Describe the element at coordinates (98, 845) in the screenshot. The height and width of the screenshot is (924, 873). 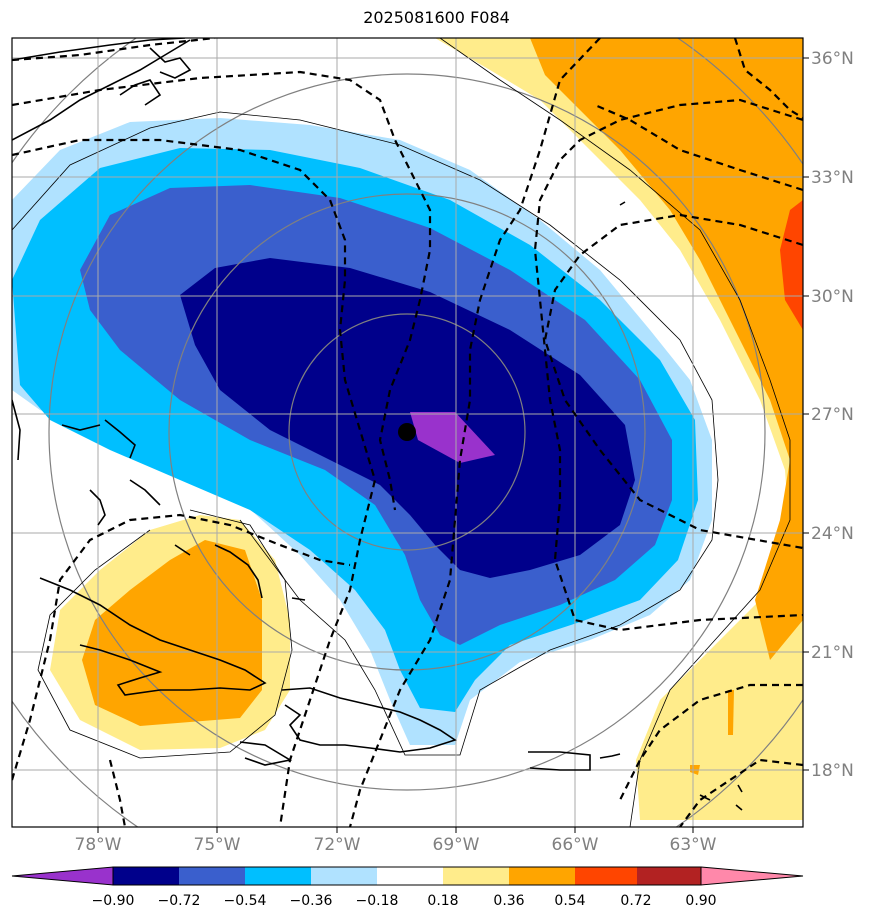
I see `lon-label-78: 78°W` at that location.